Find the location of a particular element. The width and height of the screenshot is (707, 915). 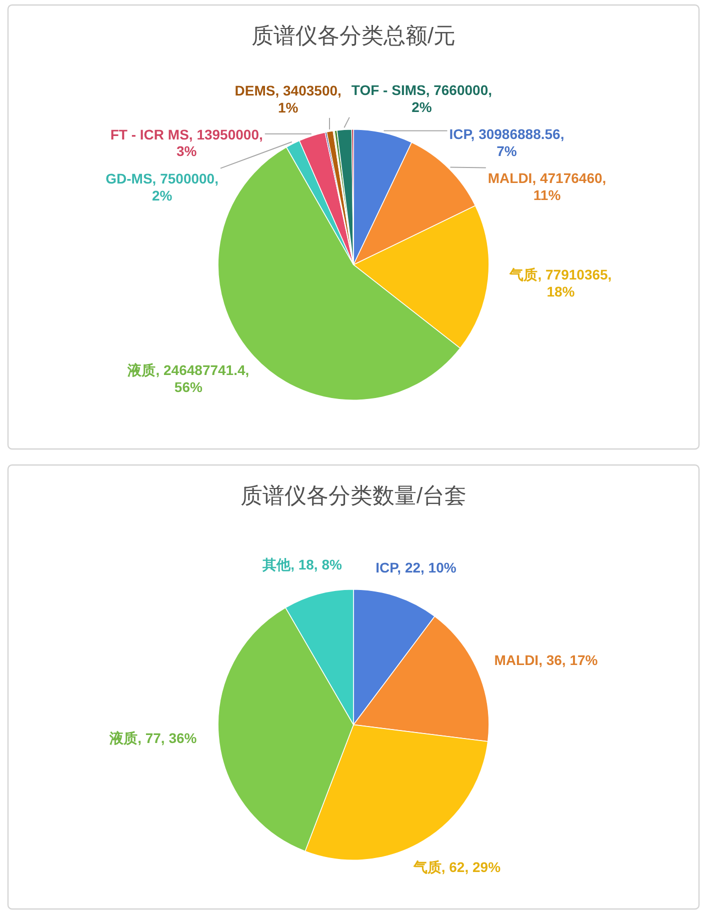

slice-label: 其他, 18, 8% is located at coordinates (302, 564).